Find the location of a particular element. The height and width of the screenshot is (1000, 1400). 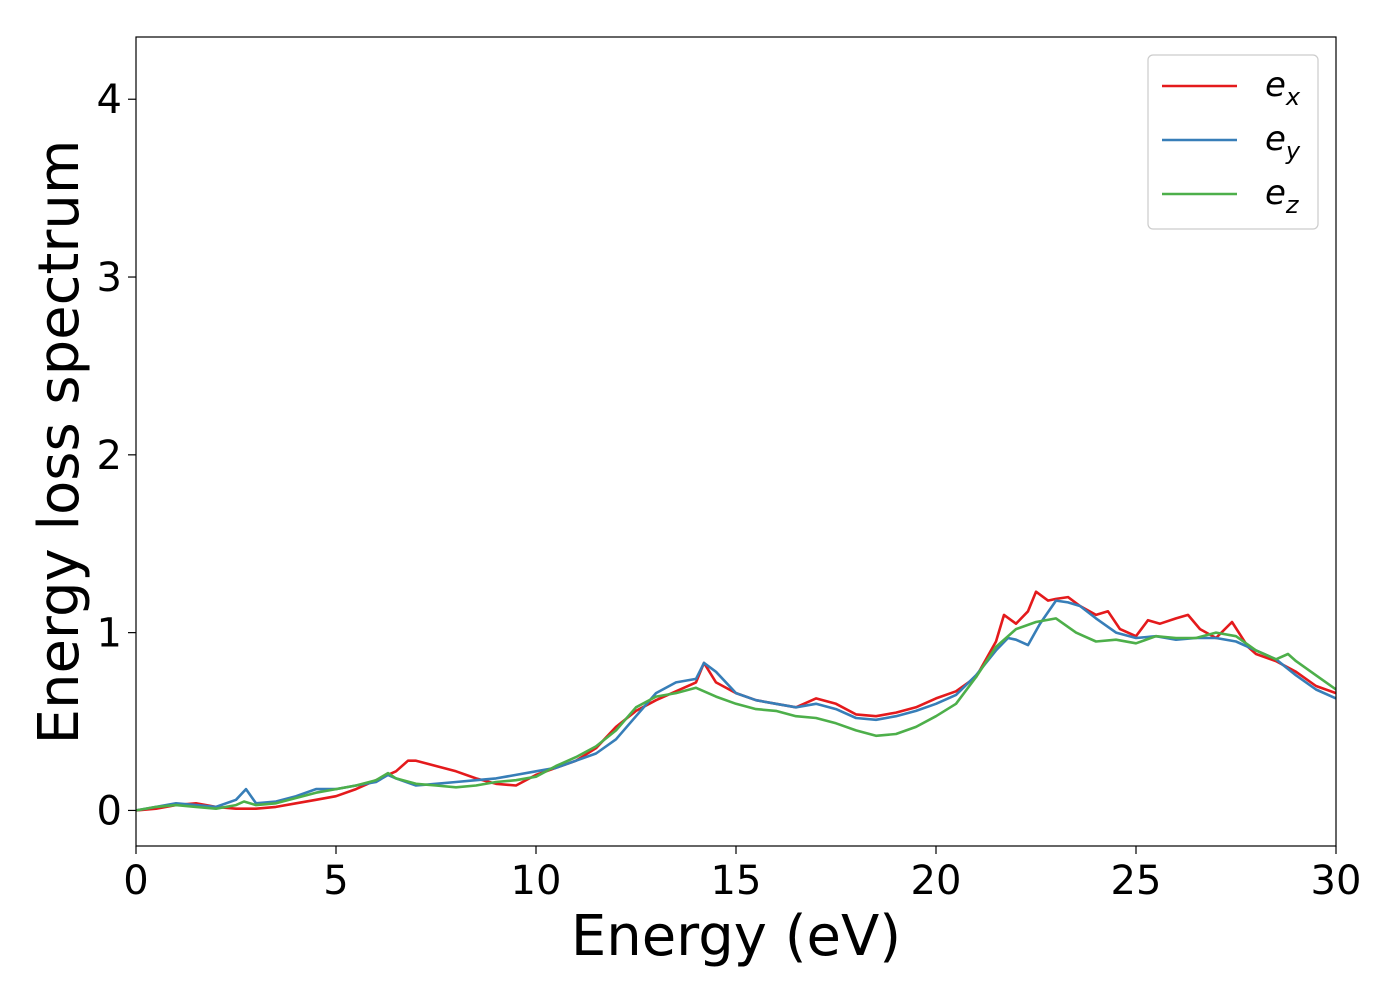

y-tick-label: 0 is located at coordinates (109, 811).